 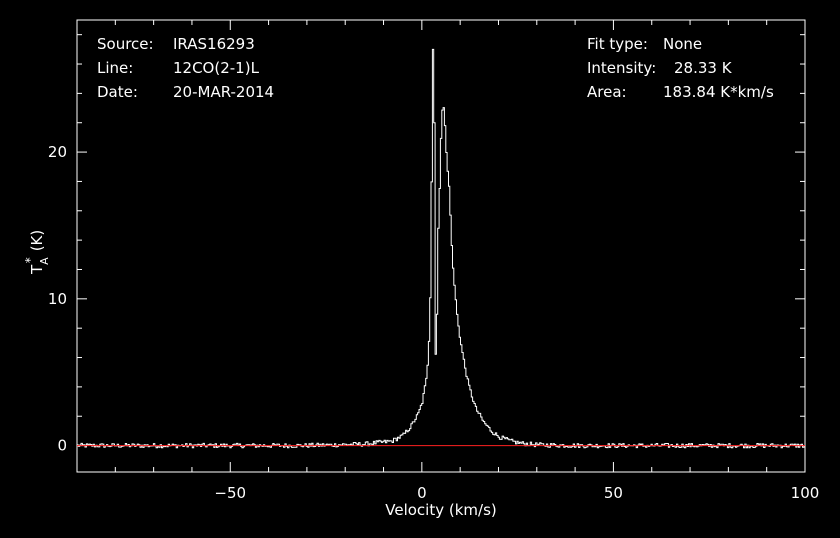 What do you see at coordinates (214, 44) in the screenshot?
I see `source-value: IRAS16293` at bounding box center [214, 44].